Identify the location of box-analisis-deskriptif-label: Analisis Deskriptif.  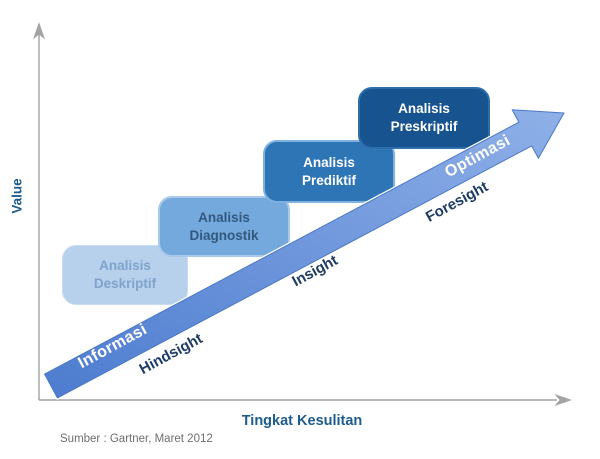
(125, 274).